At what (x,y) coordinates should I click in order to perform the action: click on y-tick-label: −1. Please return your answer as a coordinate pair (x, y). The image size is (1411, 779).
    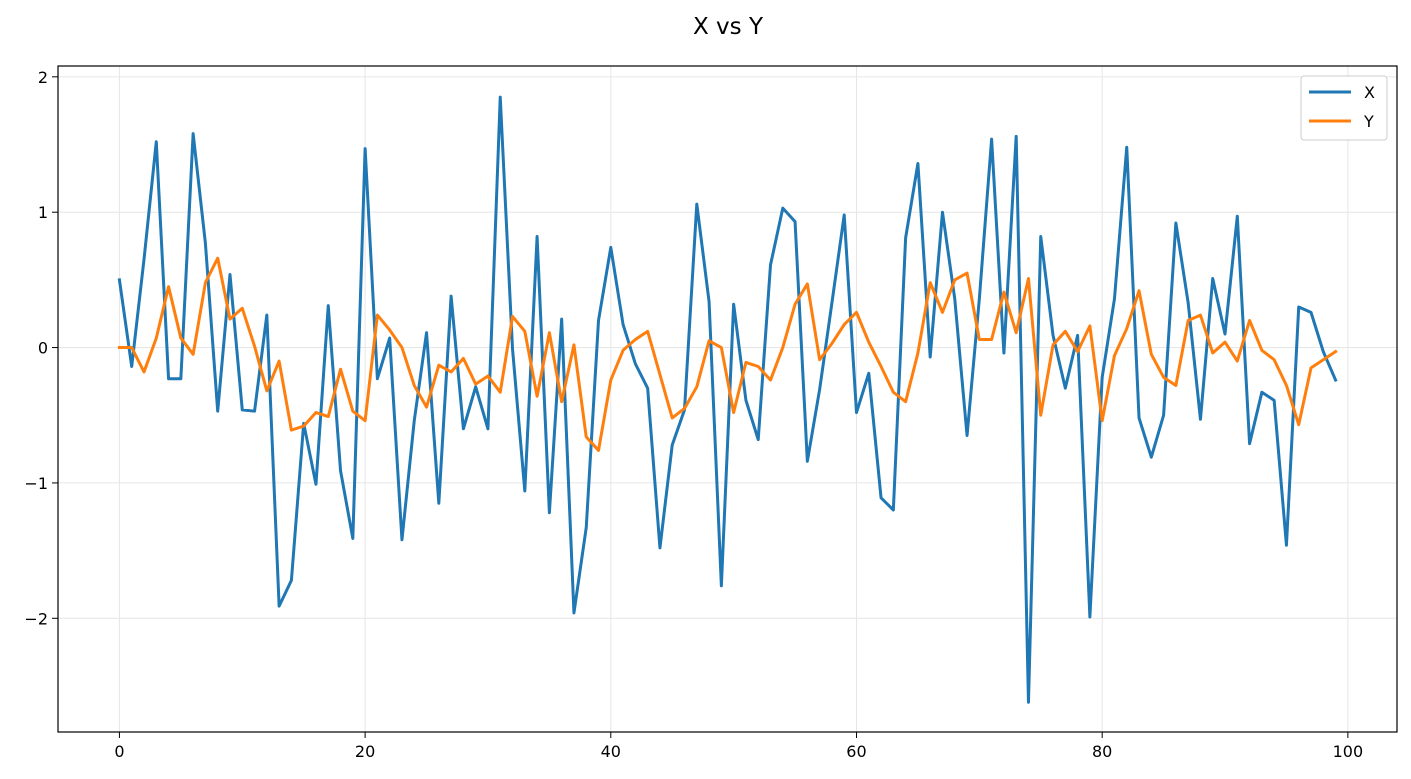
    Looking at the image, I should click on (36, 483).